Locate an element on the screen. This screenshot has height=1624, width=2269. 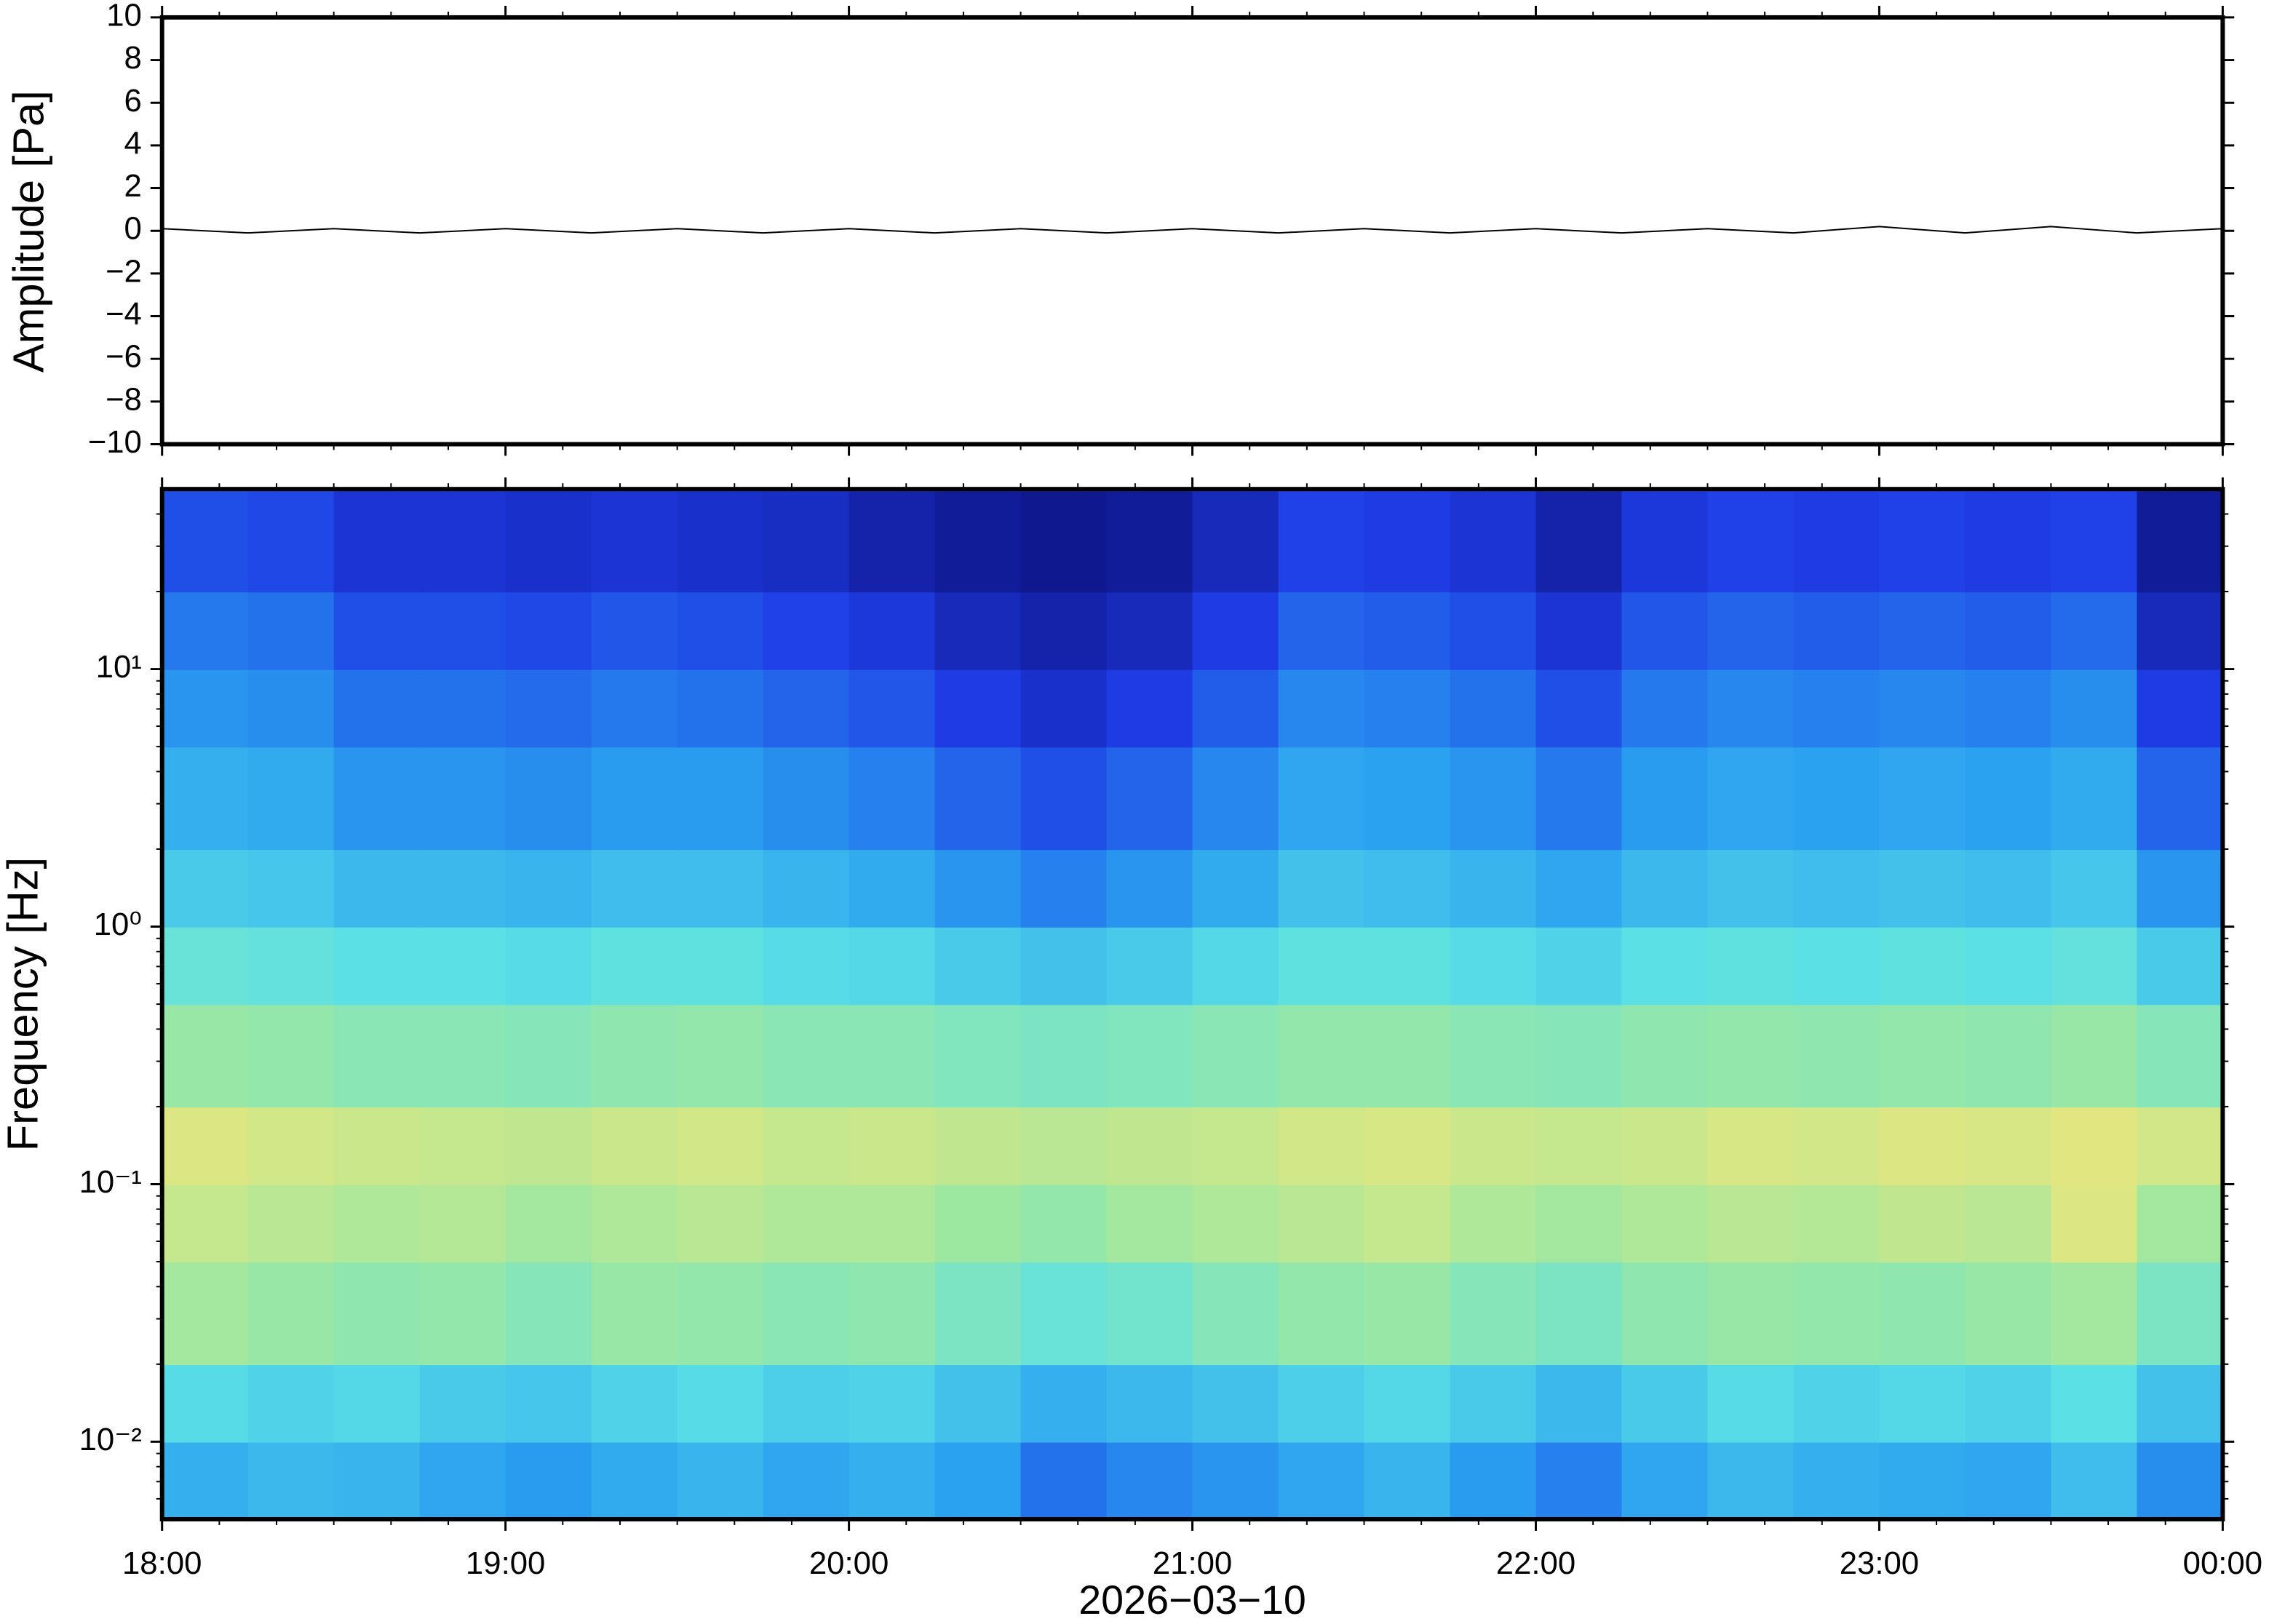
x-tick-label: 19:00 is located at coordinates (506, 1563).